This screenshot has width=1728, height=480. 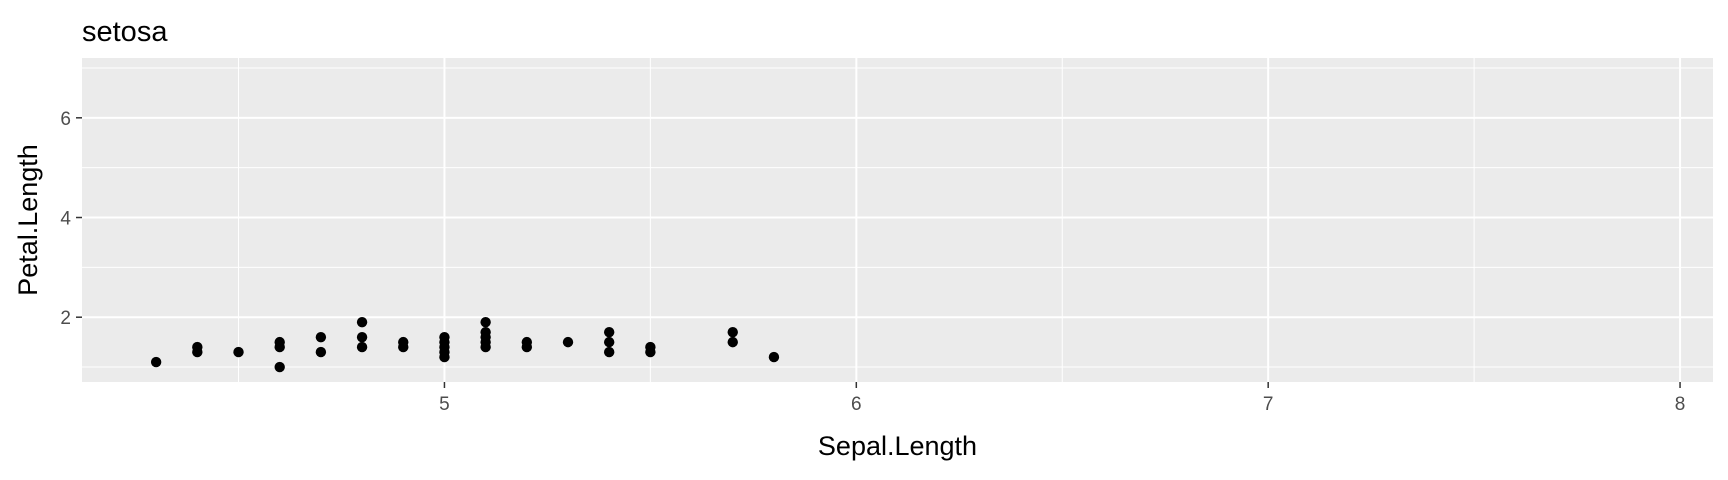 I want to click on y-tick-label: 4, so click(x=65, y=219).